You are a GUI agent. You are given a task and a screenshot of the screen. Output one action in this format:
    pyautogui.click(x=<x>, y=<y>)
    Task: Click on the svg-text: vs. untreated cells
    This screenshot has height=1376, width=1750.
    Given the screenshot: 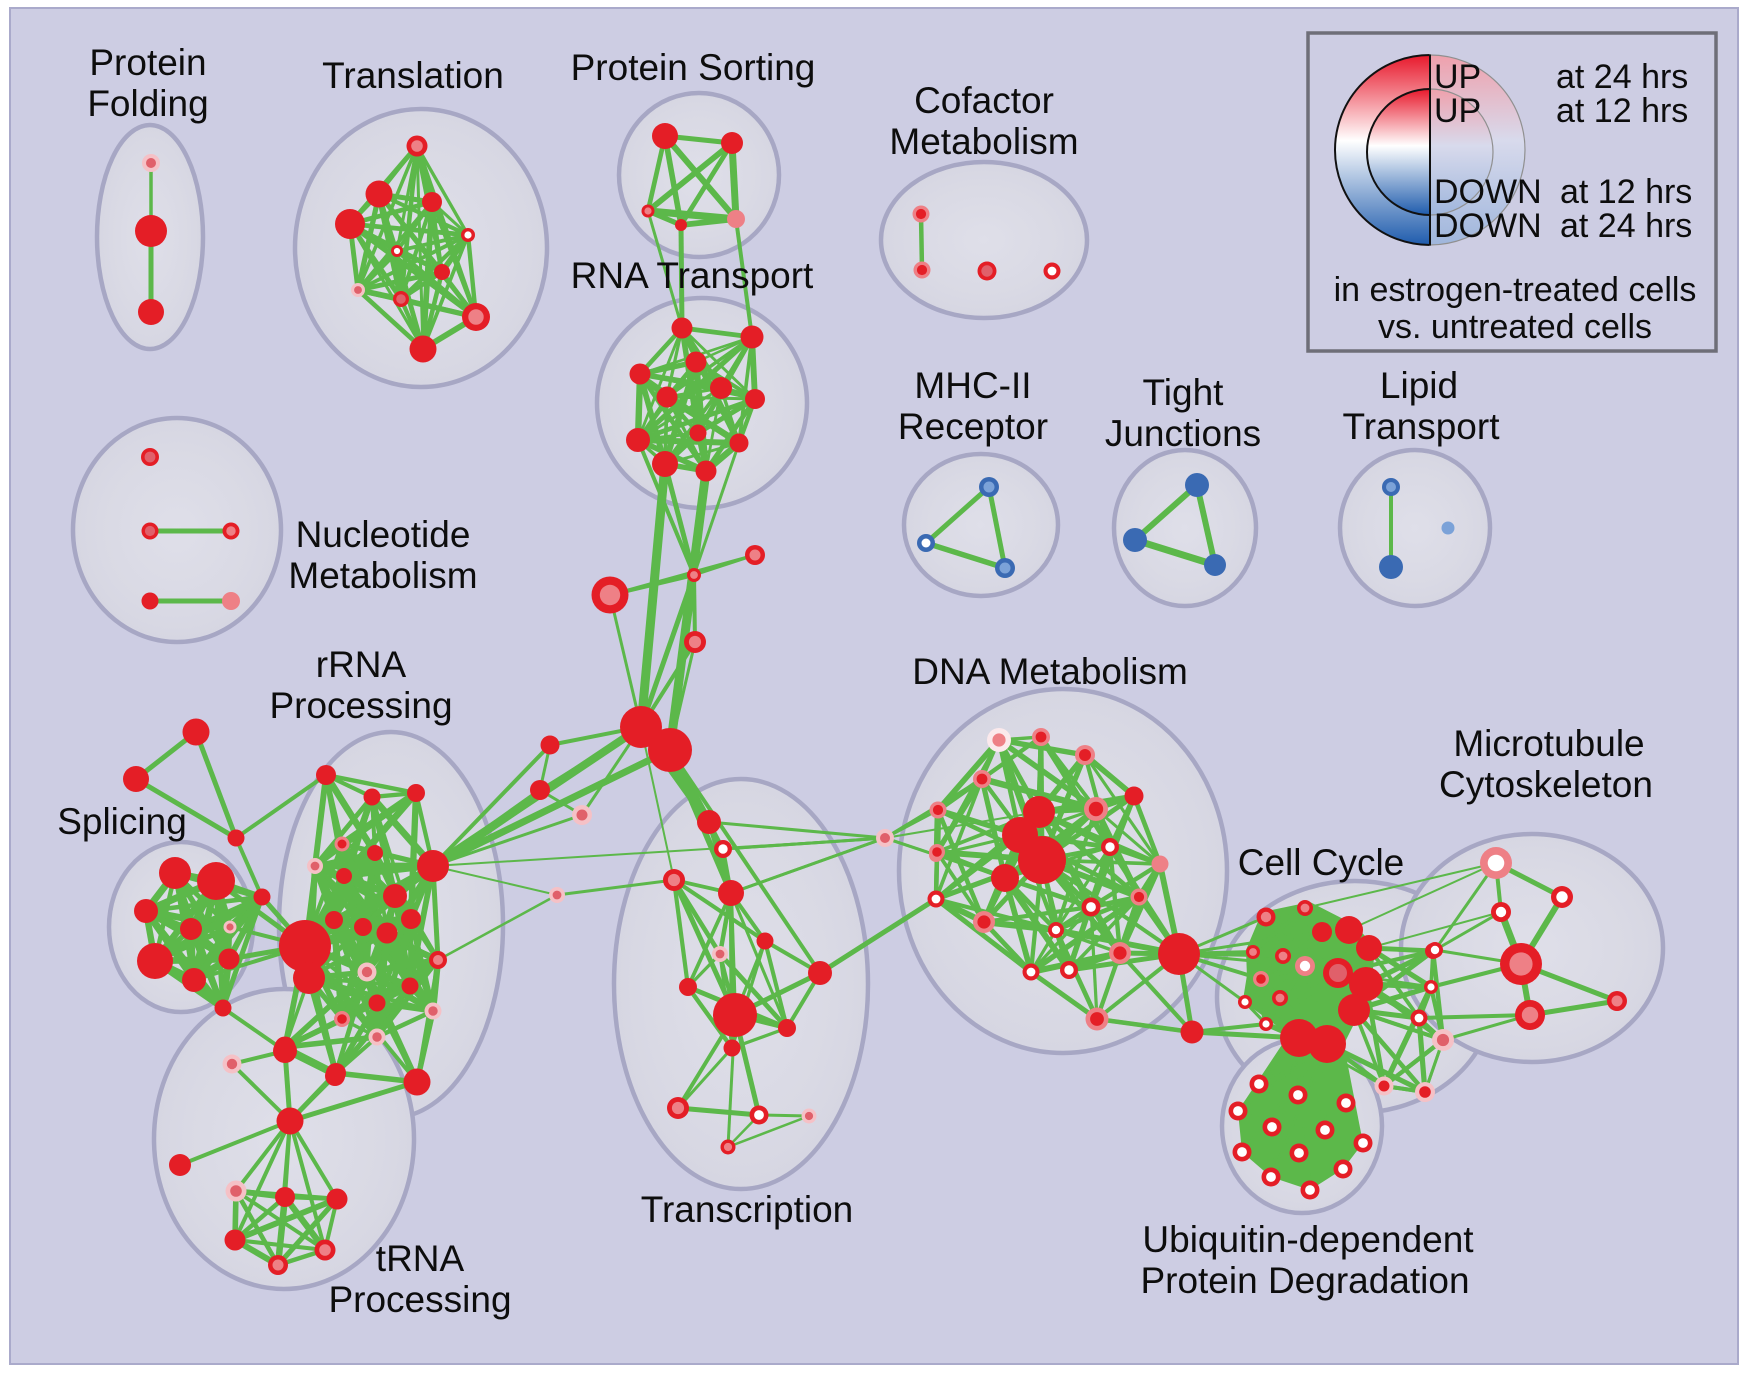 What is the action you would take?
    pyautogui.click(x=1515, y=327)
    